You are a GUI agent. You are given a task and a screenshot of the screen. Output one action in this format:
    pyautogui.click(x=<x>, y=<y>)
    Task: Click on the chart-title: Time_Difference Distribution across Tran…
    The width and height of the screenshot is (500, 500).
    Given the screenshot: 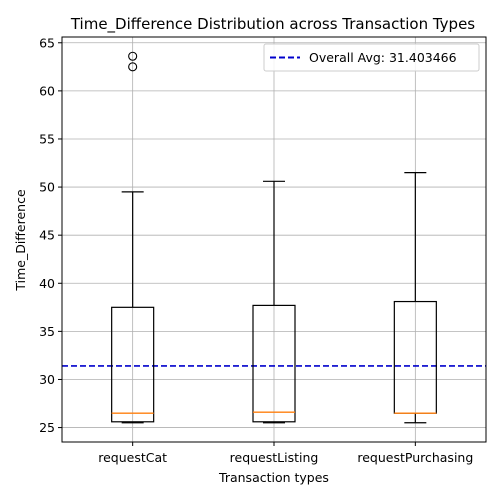 What is the action you would take?
    pyautogui.click(x=272, y=24)
    